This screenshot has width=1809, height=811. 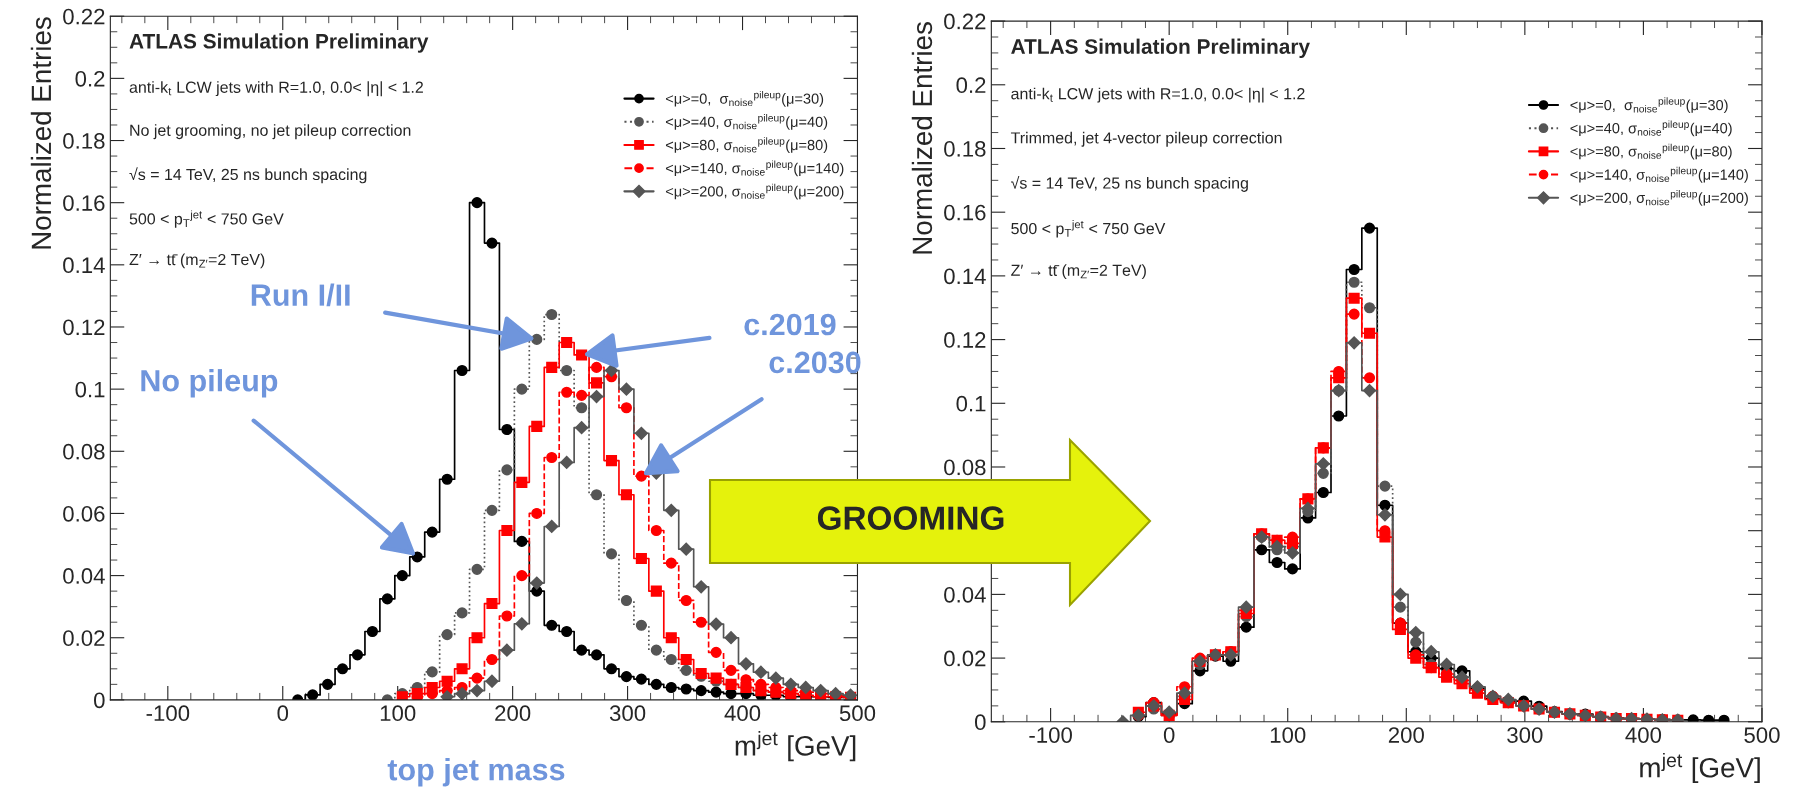 What do you see at coordinates (790, 324) in the screenshot?
I see `annotation: c.2019` at bounding box center [790, 324].